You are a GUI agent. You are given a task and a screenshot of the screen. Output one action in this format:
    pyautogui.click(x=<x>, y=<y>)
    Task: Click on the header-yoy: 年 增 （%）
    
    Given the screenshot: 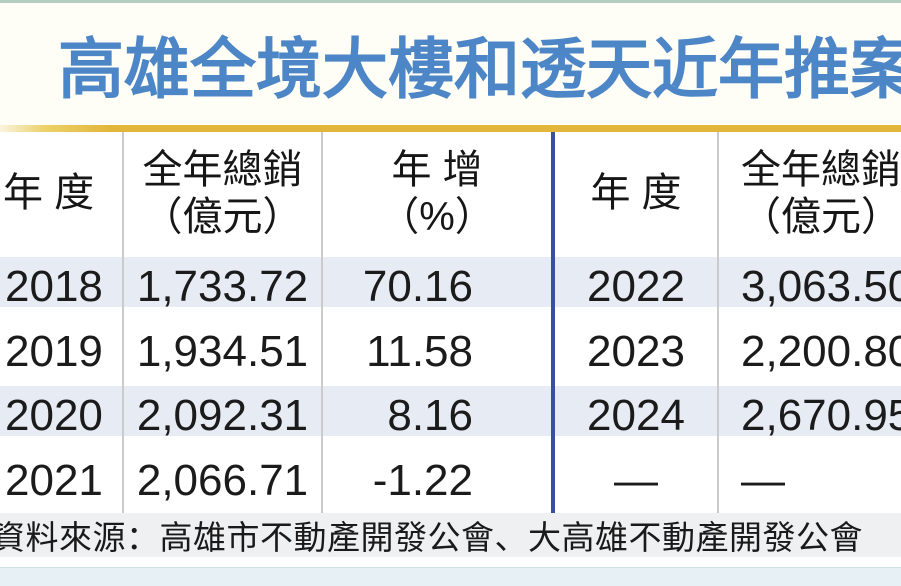 What is the action you would take?
    pyautogui.click(x=439, y=193)
    